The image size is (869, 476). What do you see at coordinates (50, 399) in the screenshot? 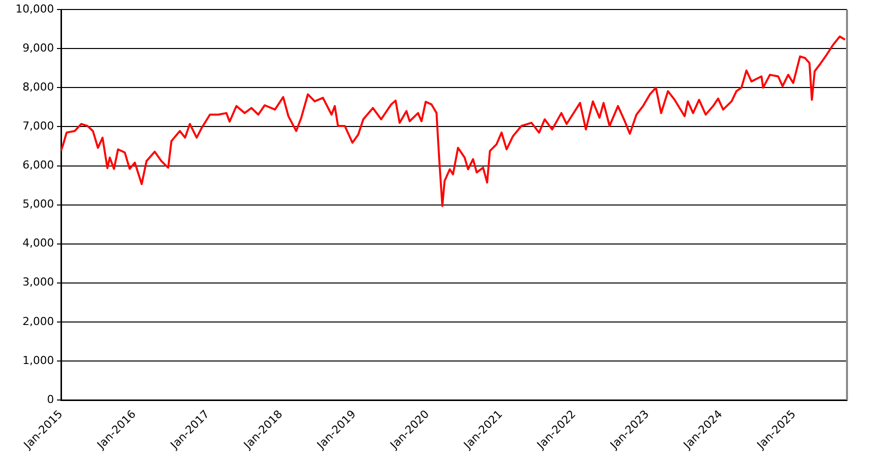
I see `y-tick-label: 0` at bounding box center [50, 399].